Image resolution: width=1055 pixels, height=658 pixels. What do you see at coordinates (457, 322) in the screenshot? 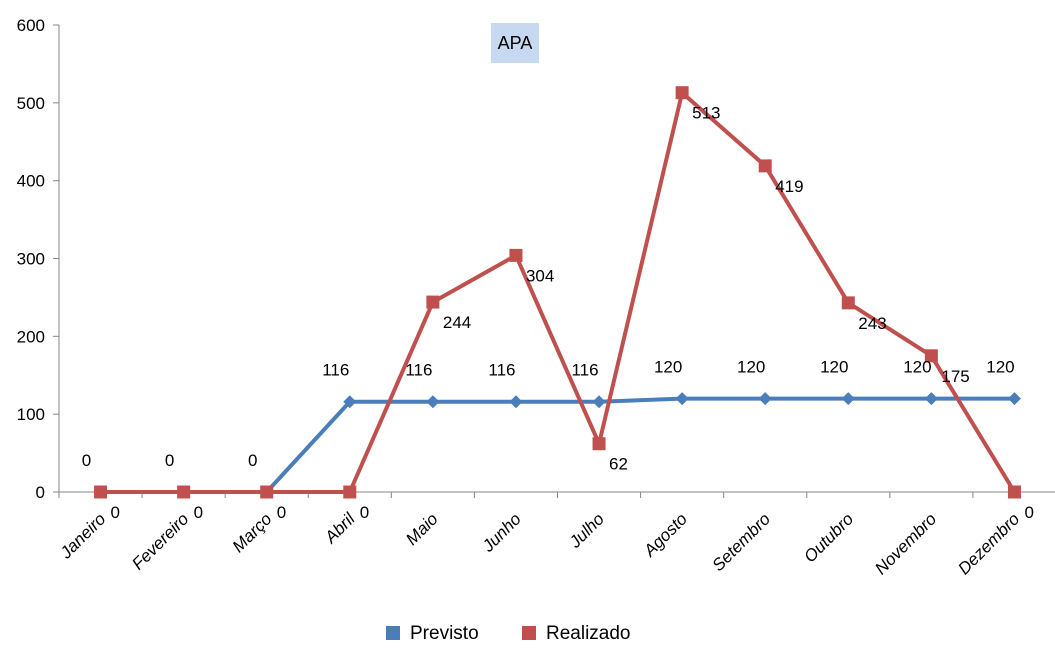
I see `data-label: 244` at bounding box center [457, 322].